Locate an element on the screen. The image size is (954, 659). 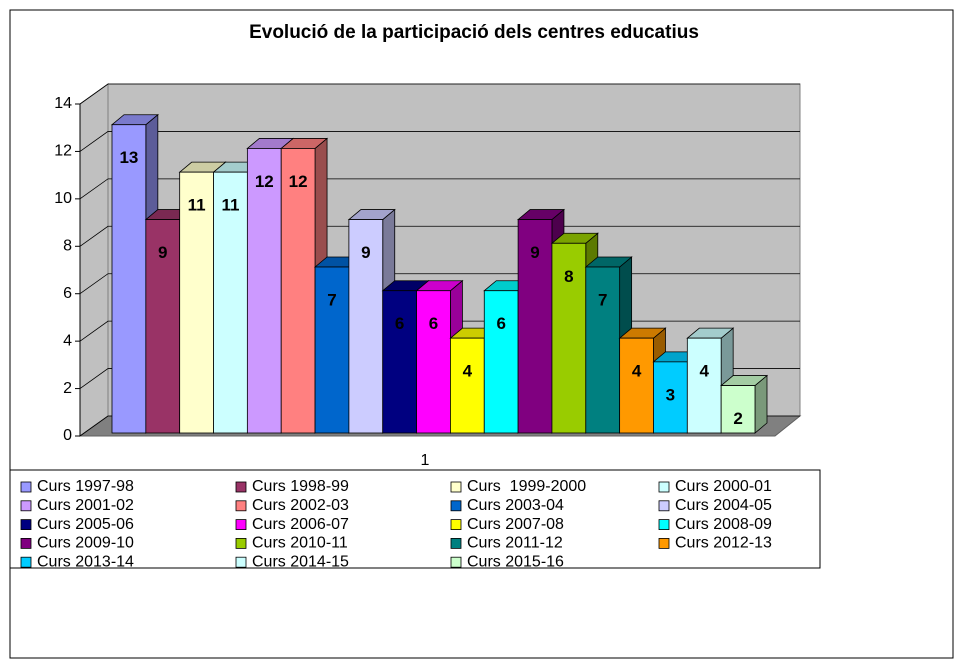
data-label: 8 is located at coordinates (568, 276).